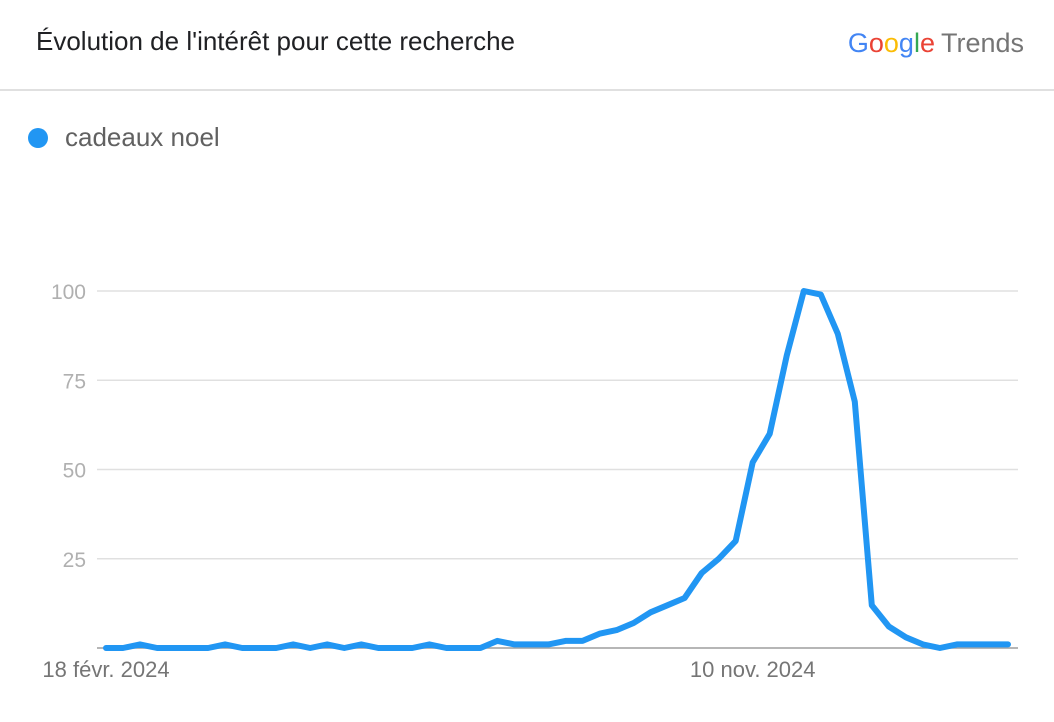 The height and width of the screenshot is (722, 1054). I want to click on google-trends-logo: Google Trends, so click(936, 43).